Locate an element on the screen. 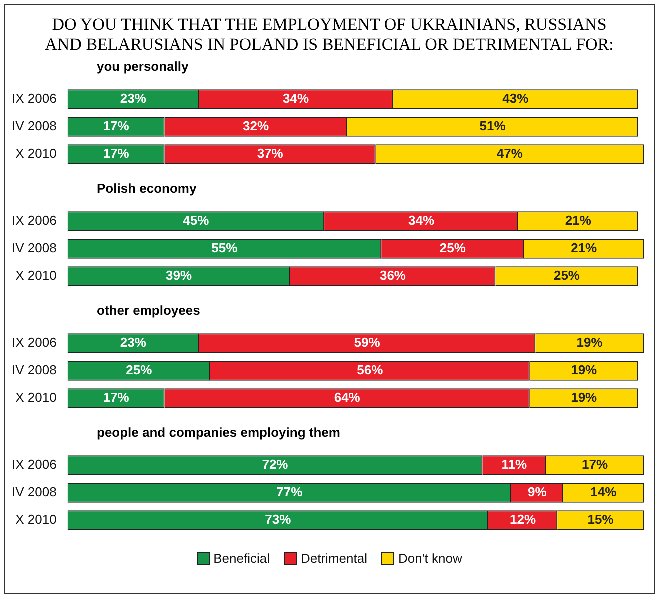  chart-subtitle: other employees is located at coordinates (149, 311).